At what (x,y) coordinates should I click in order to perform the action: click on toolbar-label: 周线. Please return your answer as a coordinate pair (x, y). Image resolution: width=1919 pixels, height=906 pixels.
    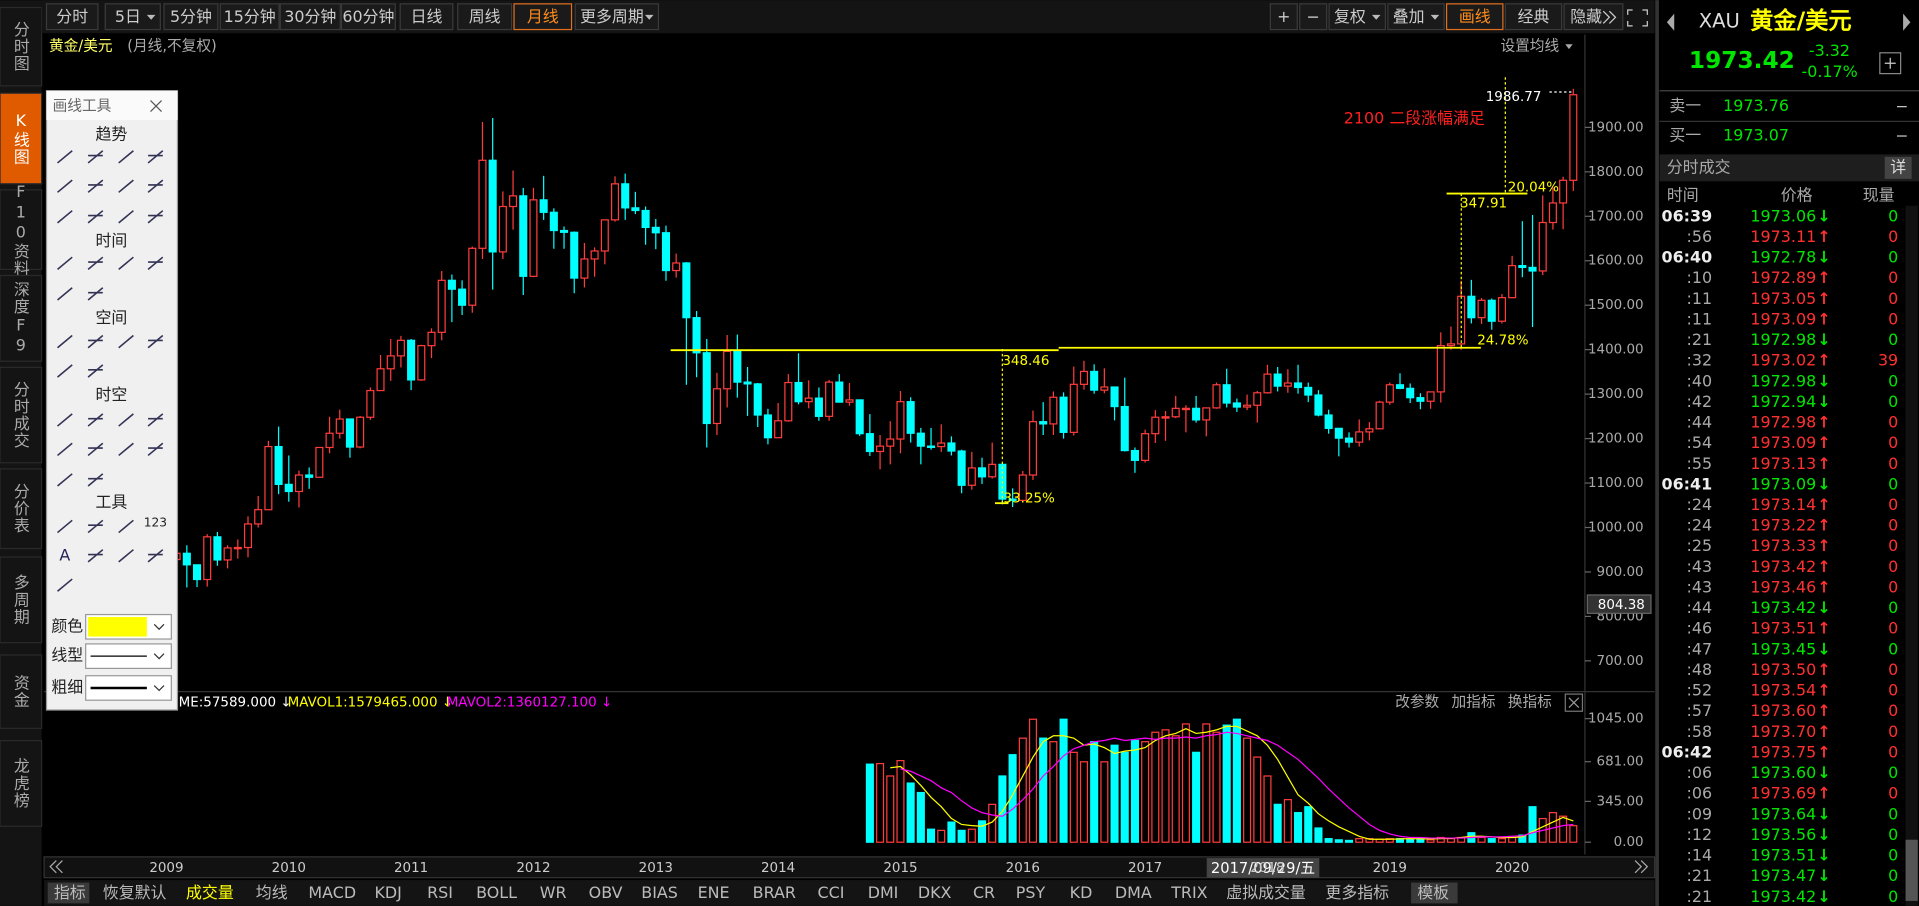
    Looking at the image, I should click on (485, 16).